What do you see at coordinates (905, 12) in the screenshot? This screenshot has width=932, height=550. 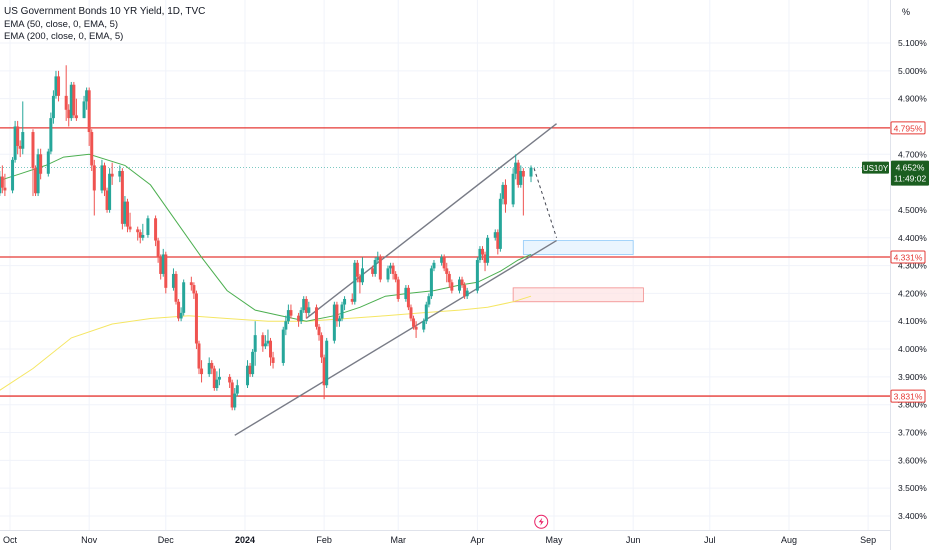 I see `price-scale-unit: %` at bounding box center [905, 12].